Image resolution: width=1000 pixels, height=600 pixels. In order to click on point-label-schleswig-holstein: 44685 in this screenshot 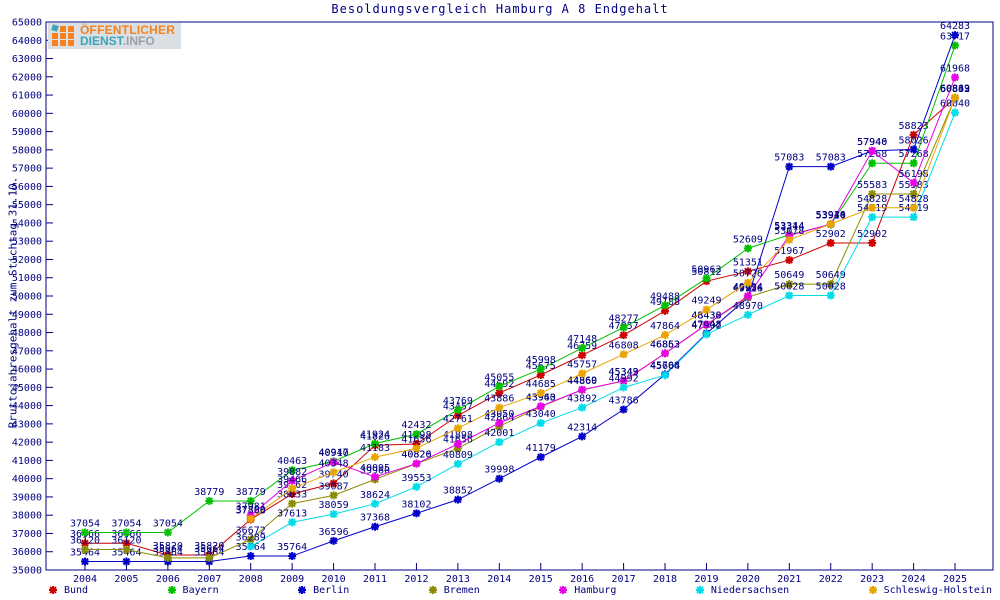, I will do `click(541, 384)`.